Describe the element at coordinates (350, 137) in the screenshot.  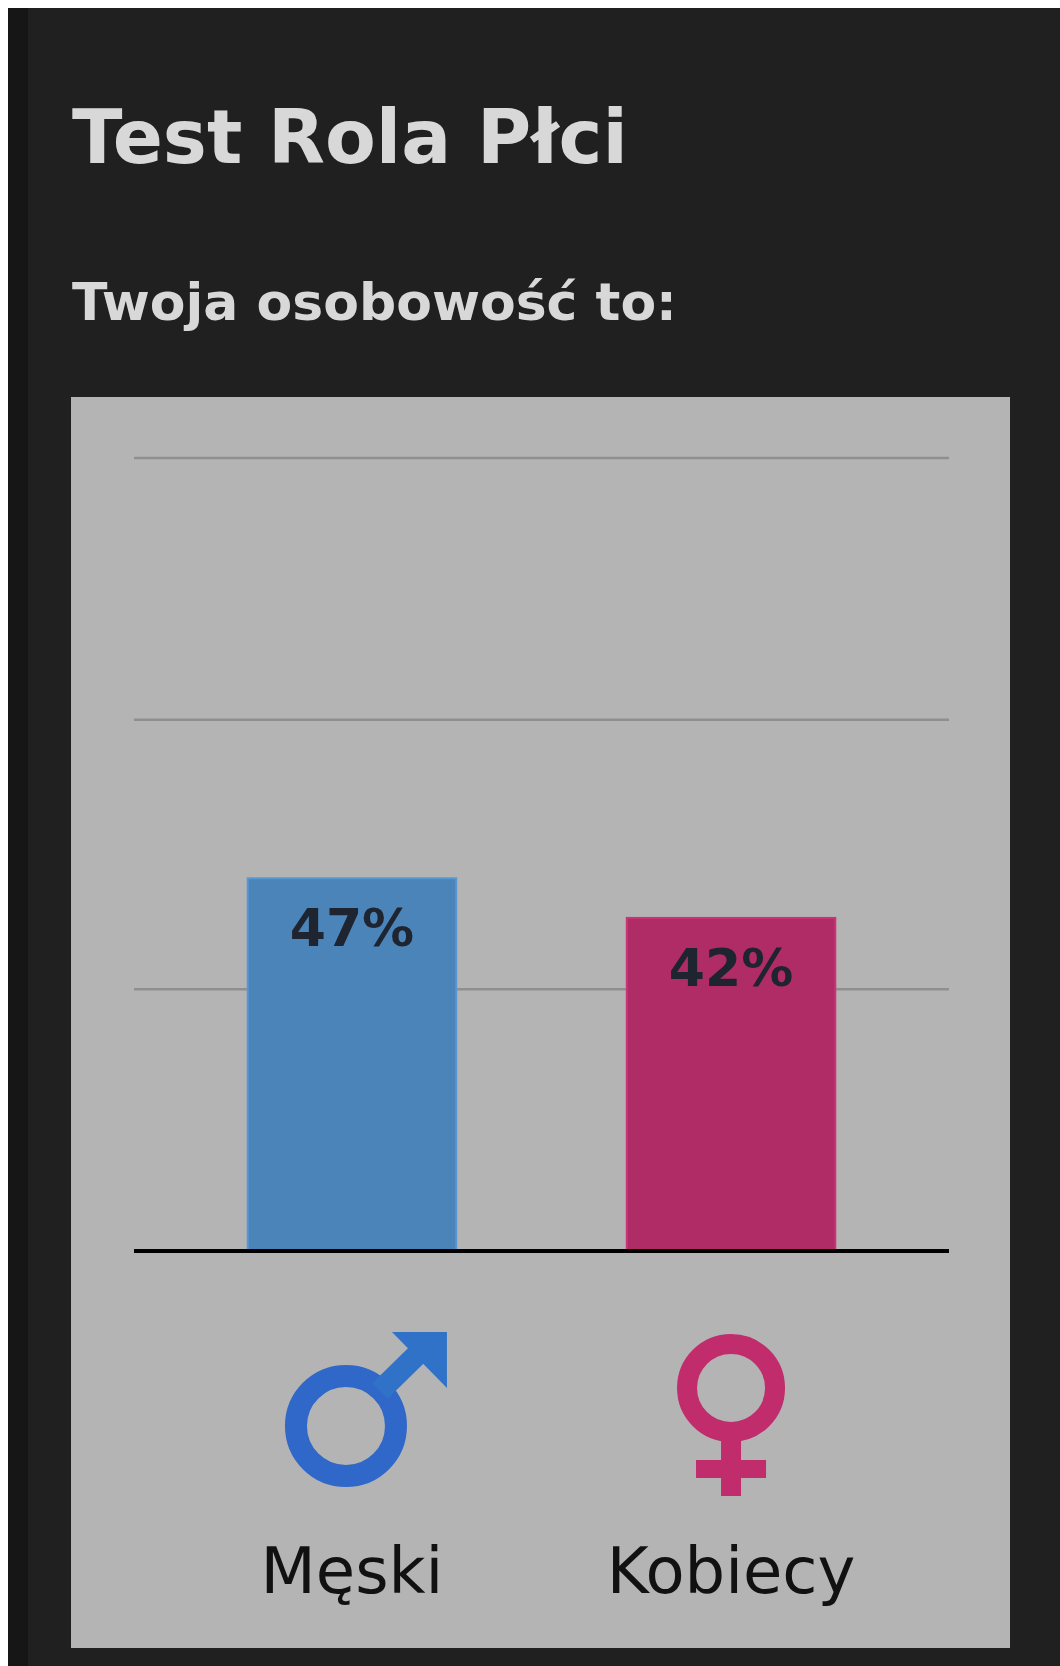
I see `chart-title: Test Rola Płci` at that location.